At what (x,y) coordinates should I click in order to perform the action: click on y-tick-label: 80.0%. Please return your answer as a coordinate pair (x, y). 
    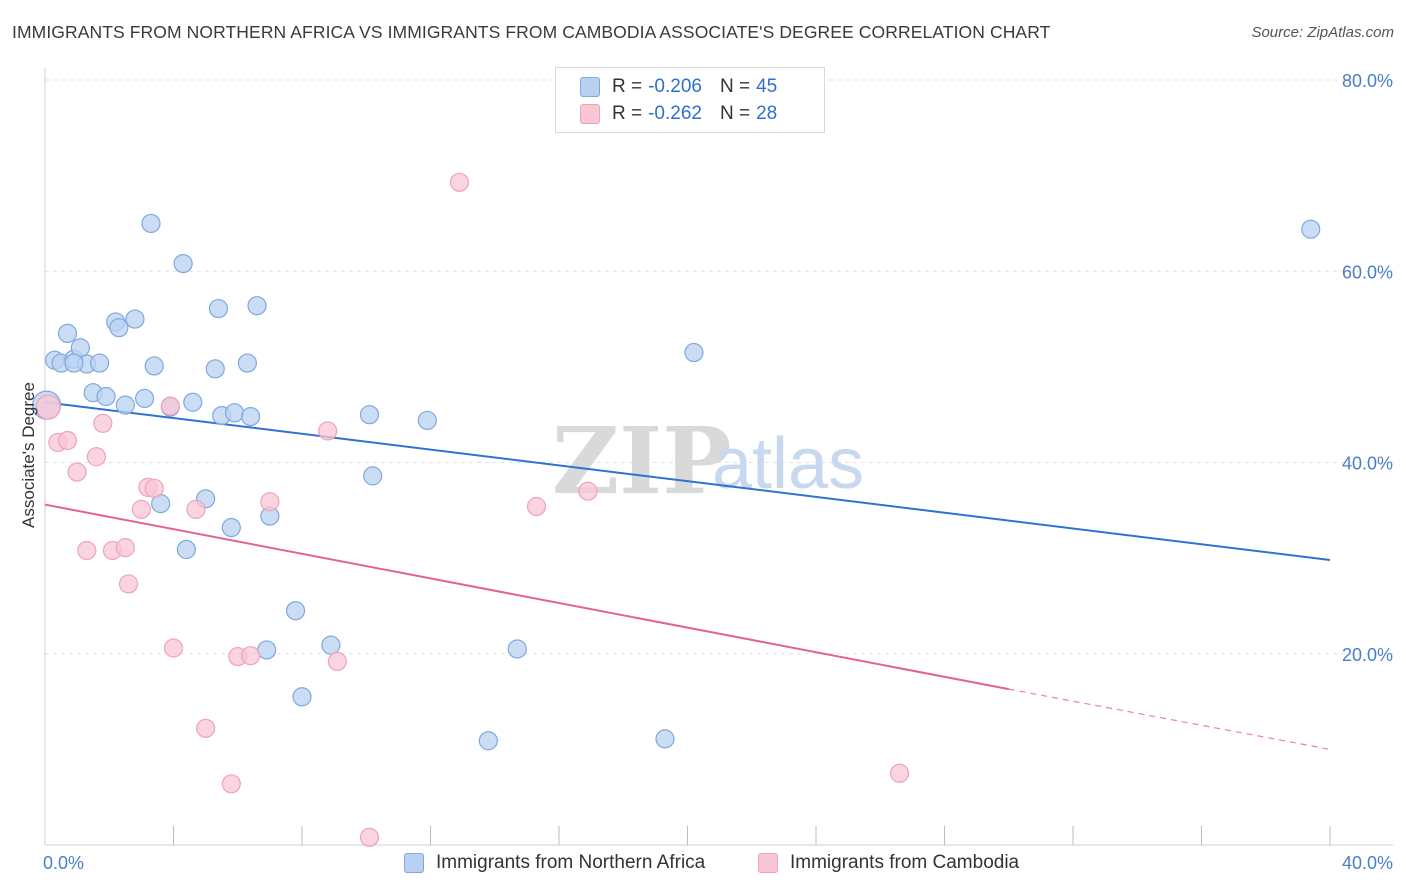
    Looking at the image, I should click on (1367, 81).